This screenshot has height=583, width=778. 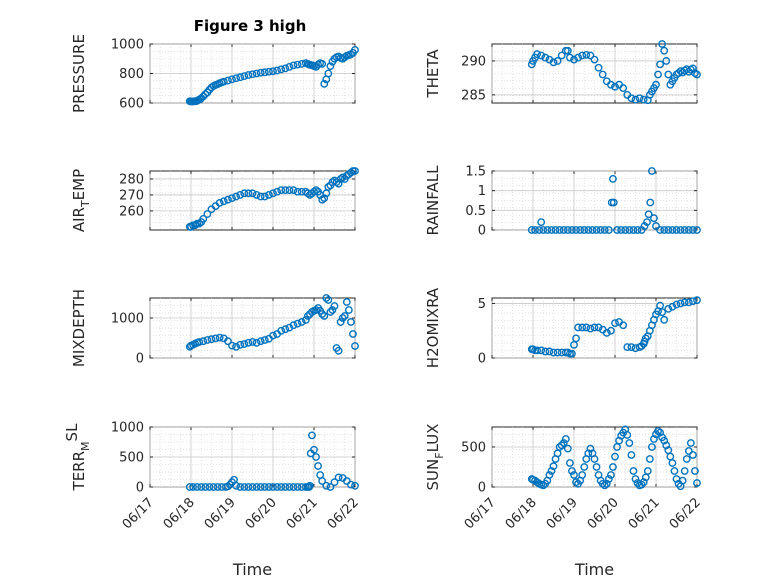 What do you see at coordinates (482, 191) in the screenshot?
I see `y-tick-label: 1` at bounding box center [482, 191].